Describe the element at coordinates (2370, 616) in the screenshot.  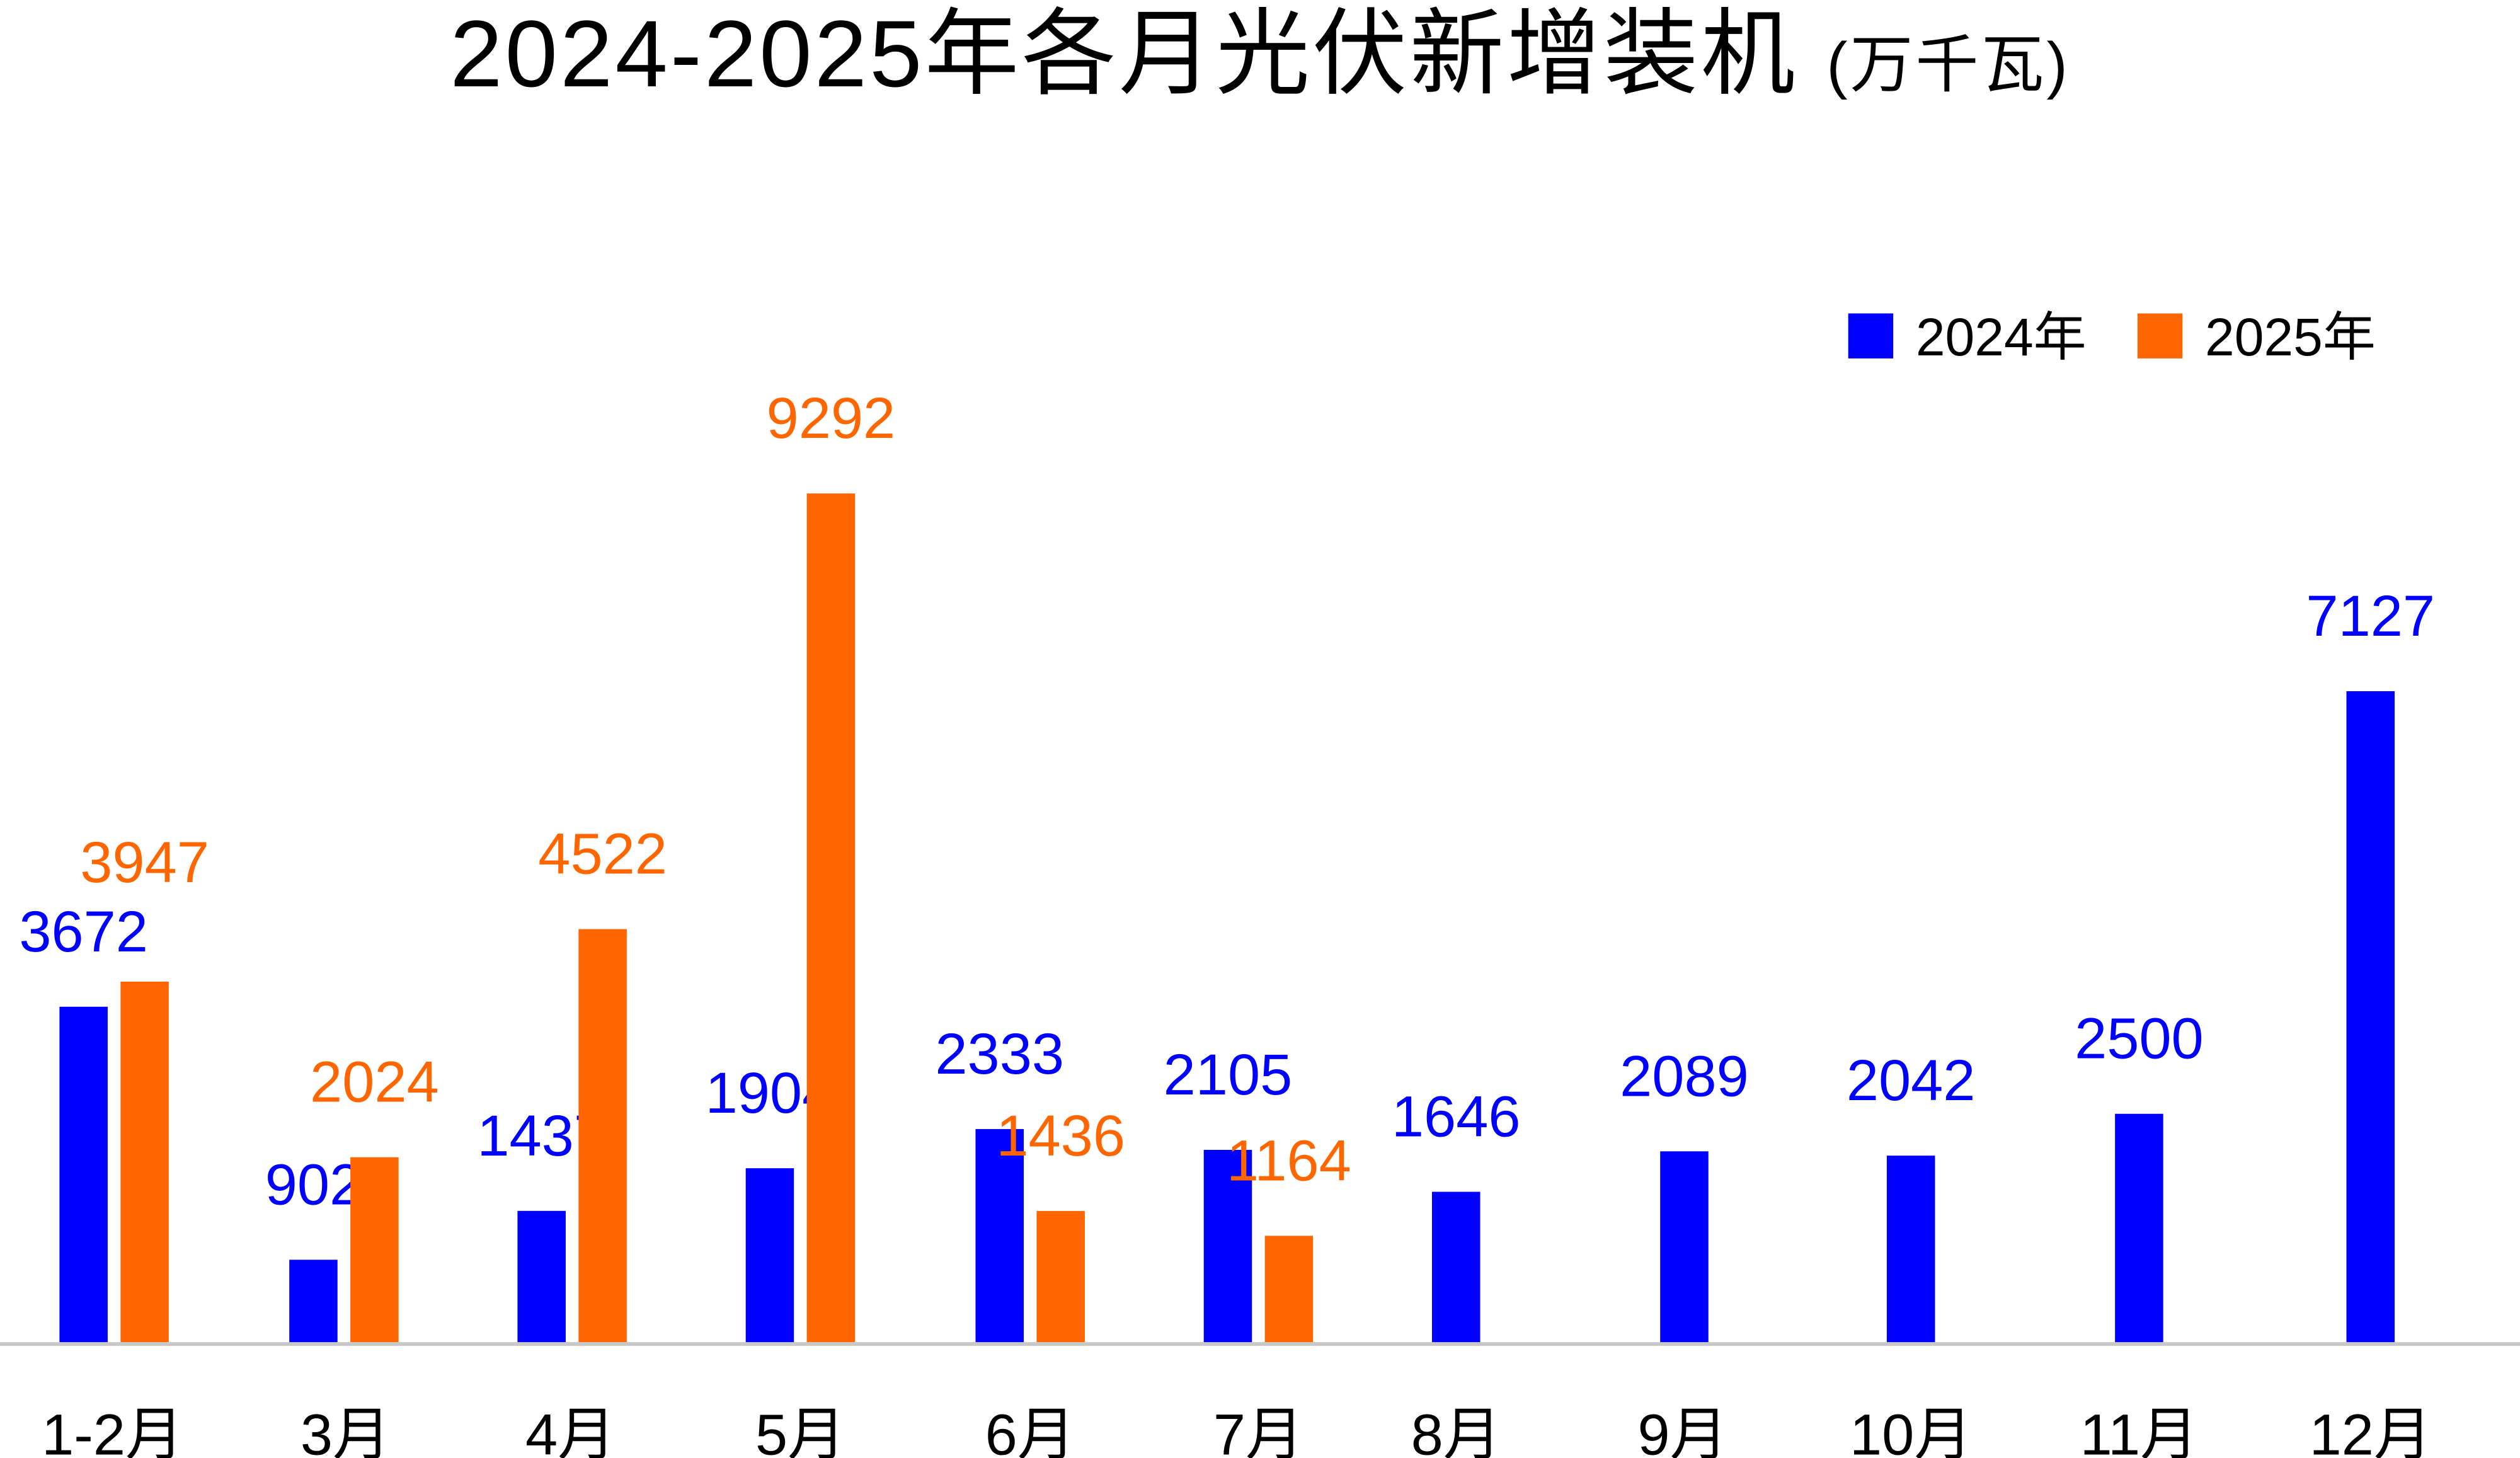
I see `data-label: 7127` at that location.